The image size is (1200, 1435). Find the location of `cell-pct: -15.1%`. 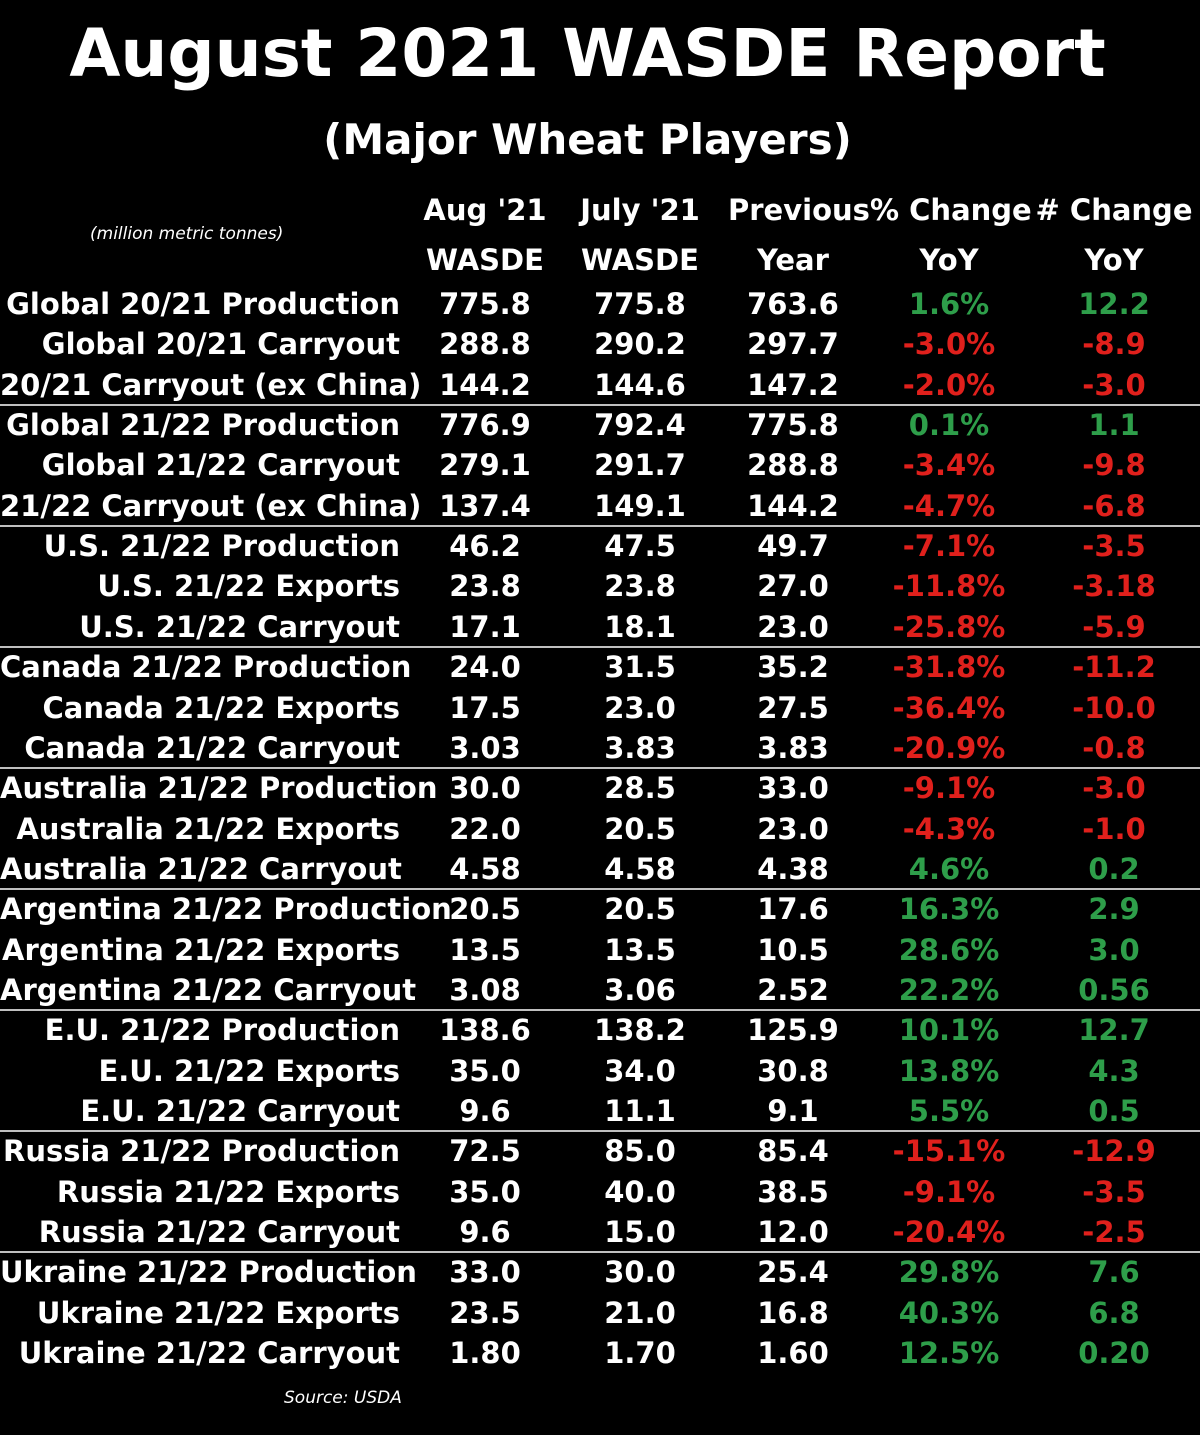

cell-pct: -15.1% is located at coordinates (949, 1151).